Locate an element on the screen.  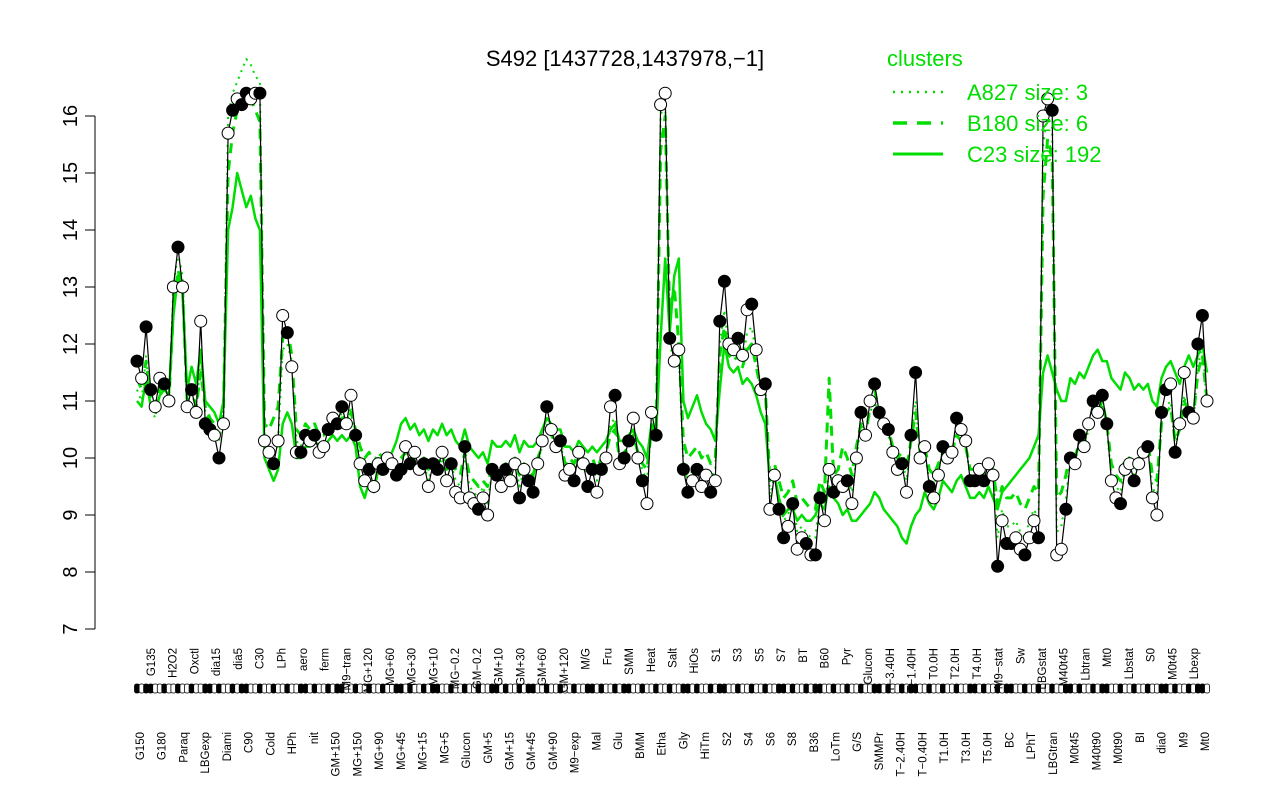
x-tick-label: dia5 is located at coordinates (239, 659).